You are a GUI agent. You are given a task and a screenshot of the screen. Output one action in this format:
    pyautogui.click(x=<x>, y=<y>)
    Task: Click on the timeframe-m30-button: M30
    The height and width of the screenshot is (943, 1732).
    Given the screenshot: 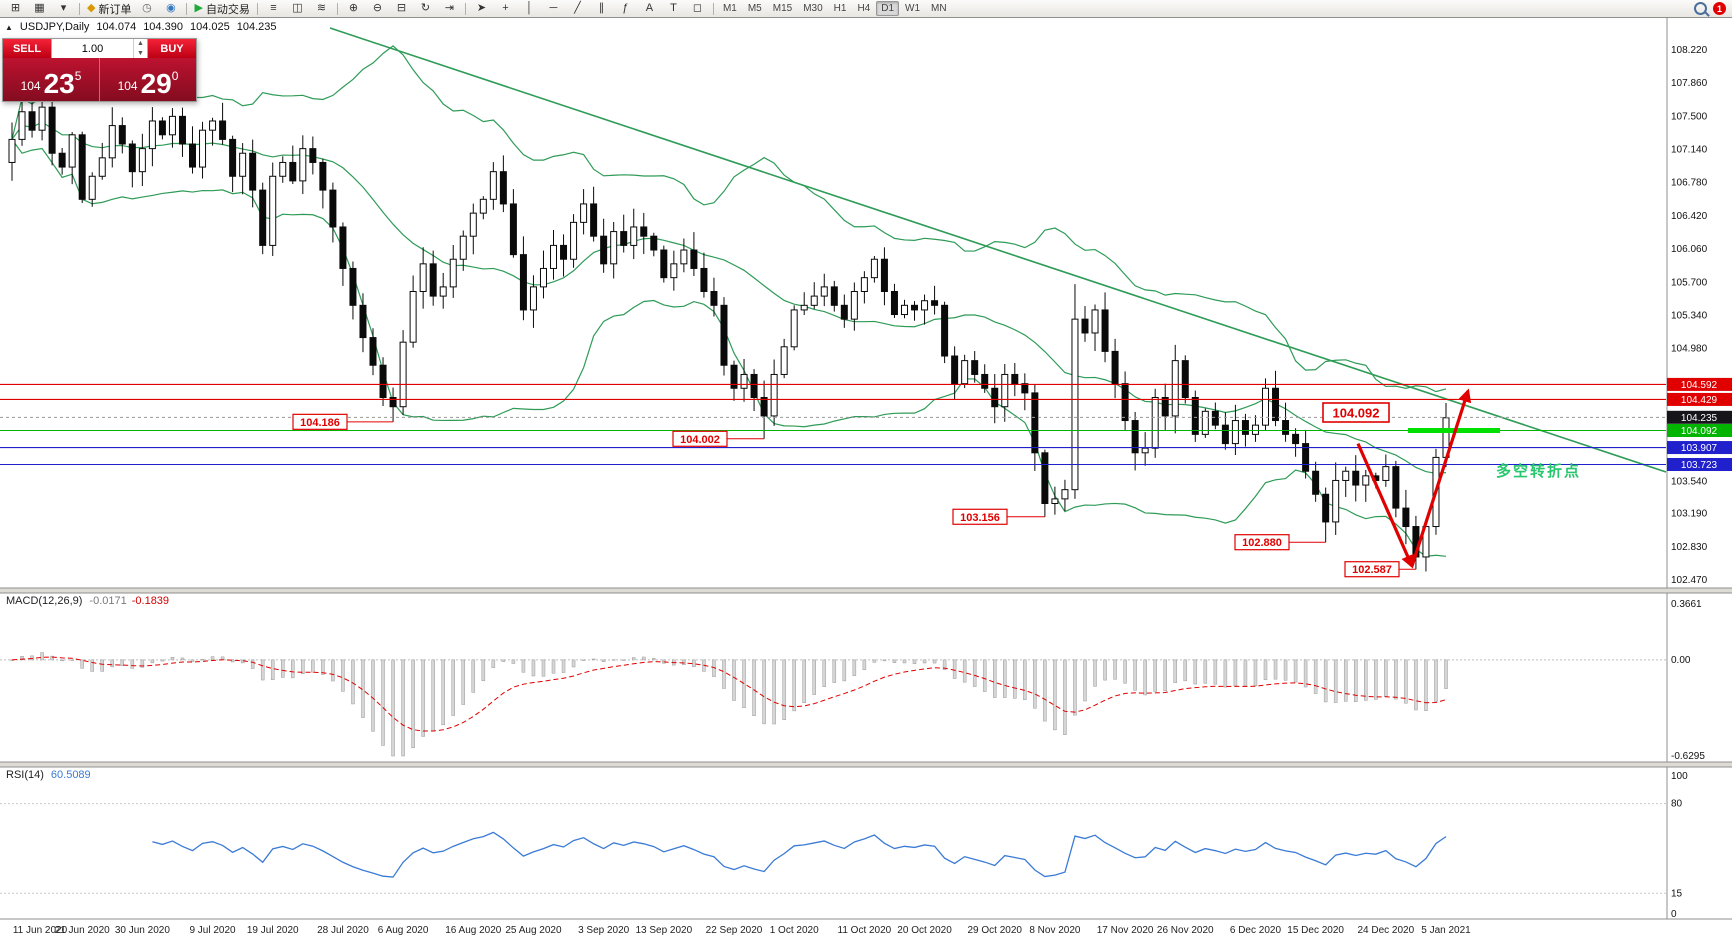 What is the action you would take?
    pyautogui.click(x=813, y=8)
    